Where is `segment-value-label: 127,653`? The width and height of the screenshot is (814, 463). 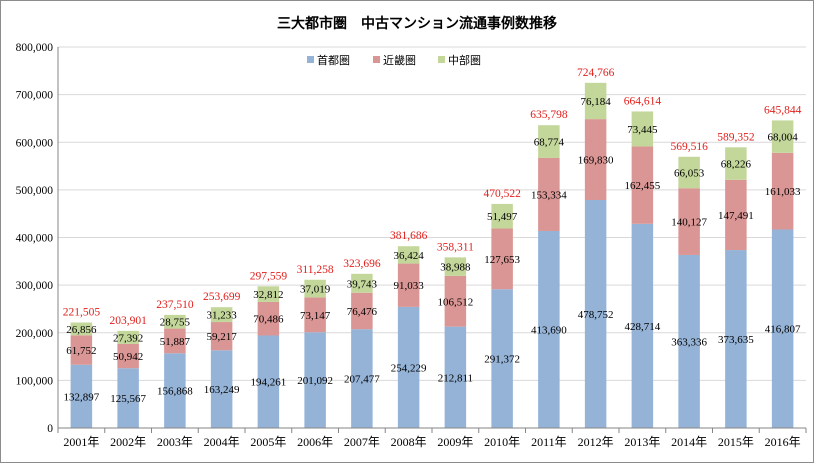
segment-value-label: 127,653 is located at coordinates (502, 260).